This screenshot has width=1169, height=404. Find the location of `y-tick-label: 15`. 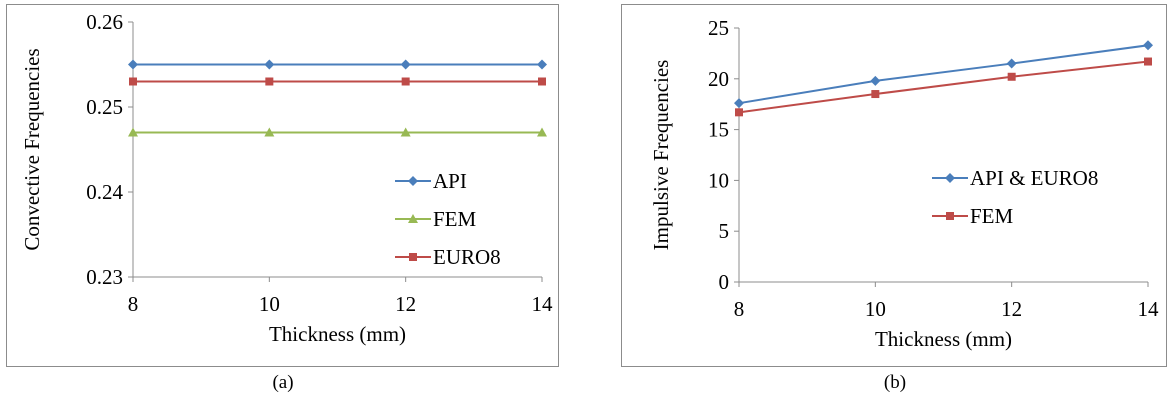

y-tick-label: 15 is located at coordinates (718, 130).